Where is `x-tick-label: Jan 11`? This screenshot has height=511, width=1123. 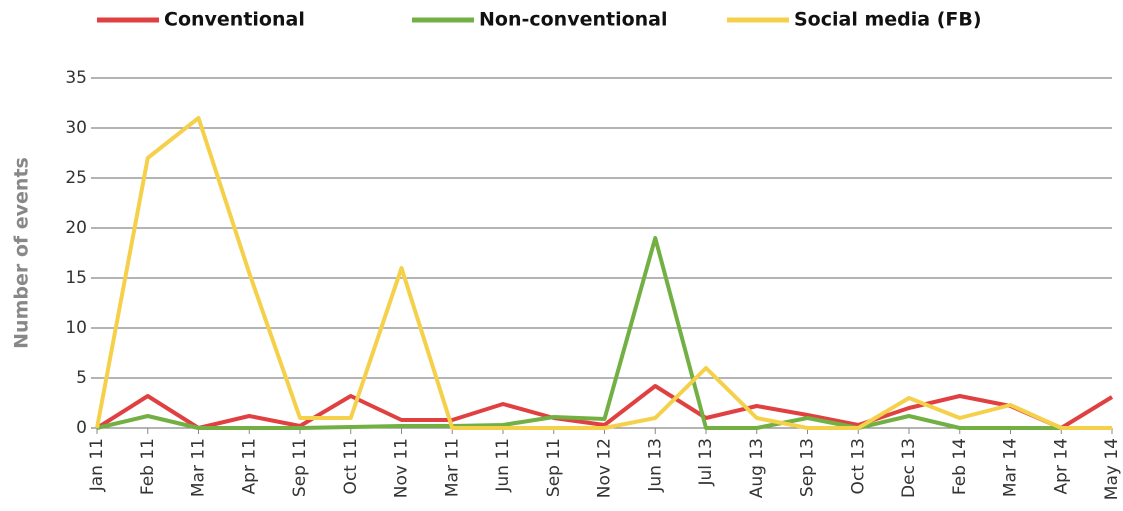
x-tick-label: Jan 11 is located at coordinates (97, 465).